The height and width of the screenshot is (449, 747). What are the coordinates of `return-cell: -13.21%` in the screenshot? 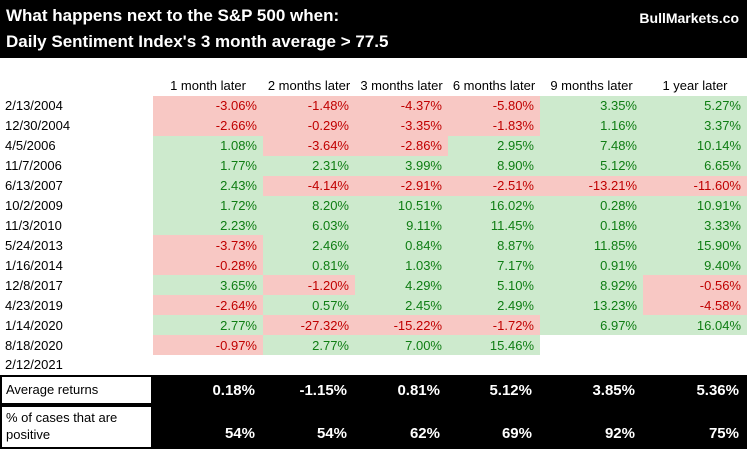 It's located at (591, 185).